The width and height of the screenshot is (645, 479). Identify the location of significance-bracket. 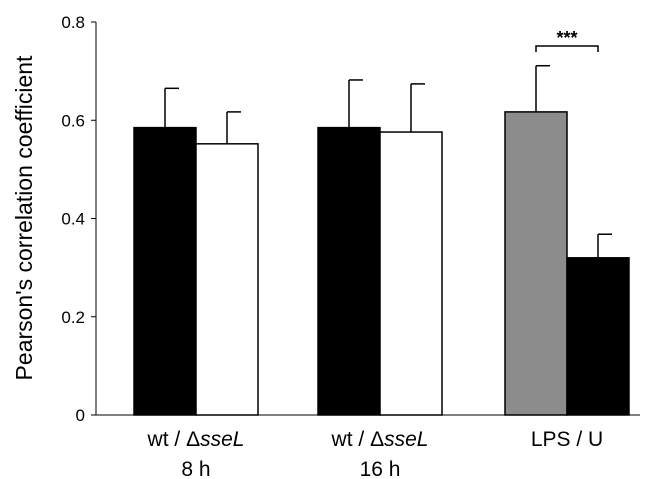
(567, 48).